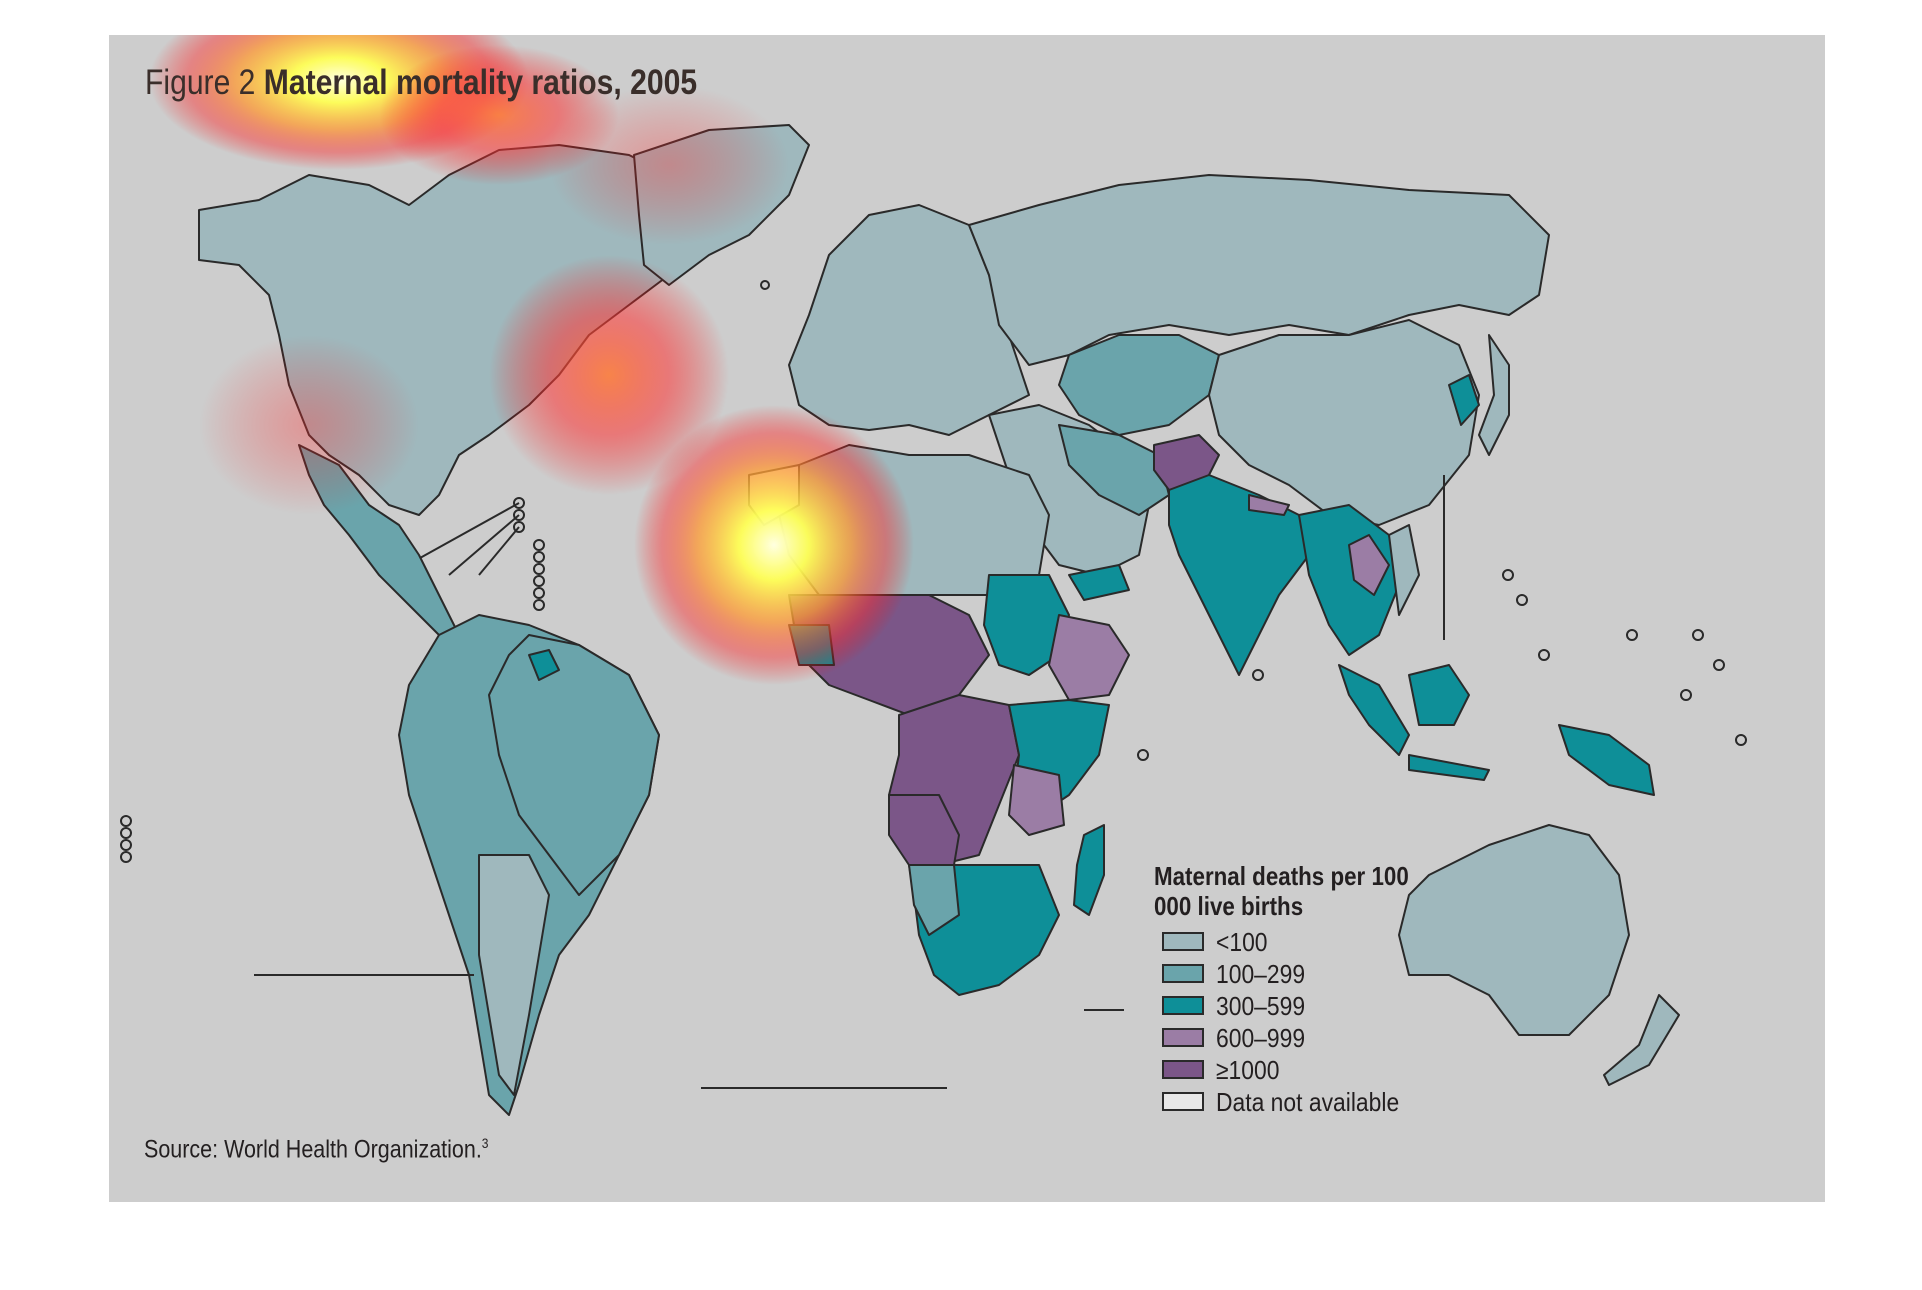 Image resolution: width=1922 pixels, height=1290 pixels. What do you see at coordinates (1281, 891) in the screenshot?
I see `legend-title: Maternal deaths per 100 000 live births` at bounding box center [1281, 891].